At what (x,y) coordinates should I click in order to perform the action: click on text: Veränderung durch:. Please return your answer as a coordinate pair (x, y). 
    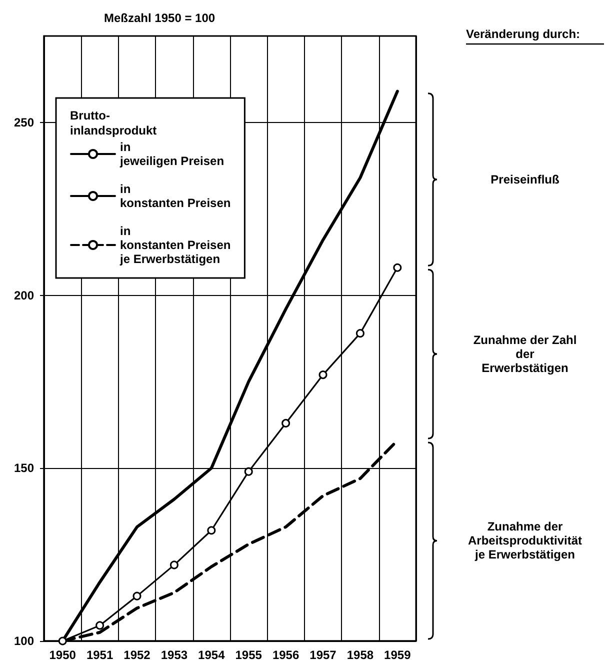
    Looking at the image, I should click on (523, 34).